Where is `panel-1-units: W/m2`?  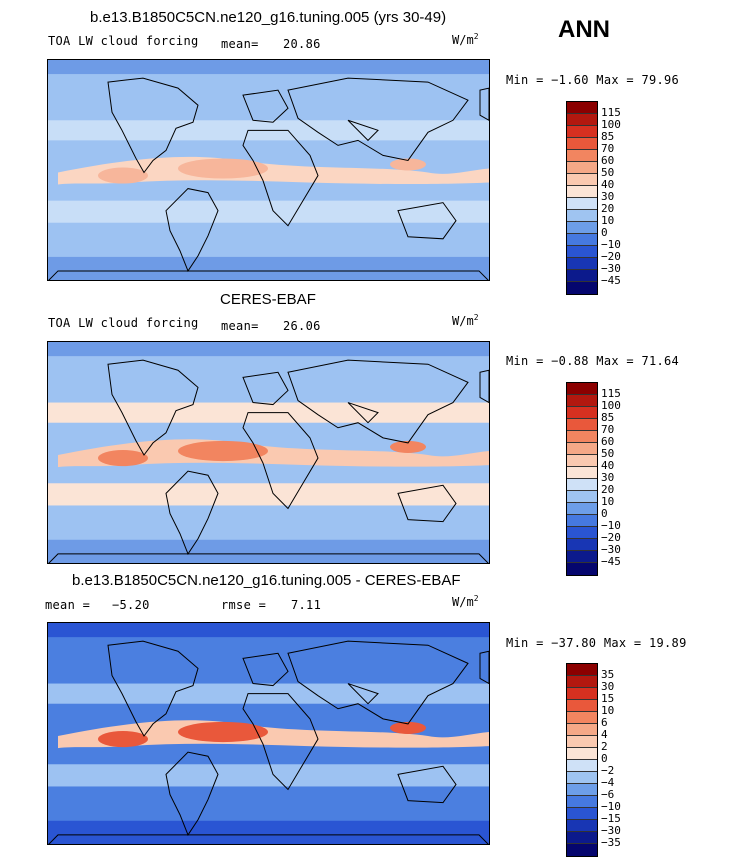
panel-1-units: W/m2 is located at coordinates (465, 39).